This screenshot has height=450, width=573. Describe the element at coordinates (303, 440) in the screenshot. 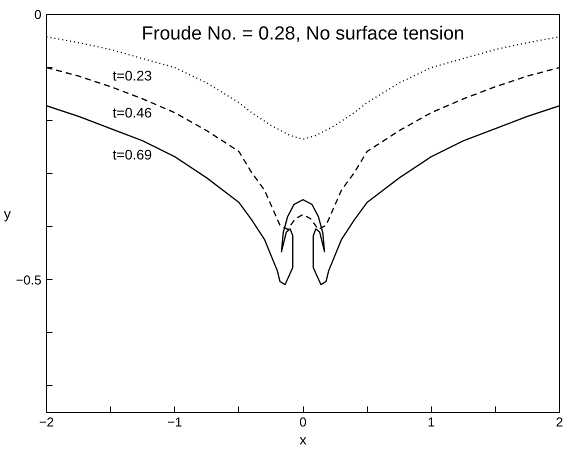

I see `x-axis-title: x` at that location.